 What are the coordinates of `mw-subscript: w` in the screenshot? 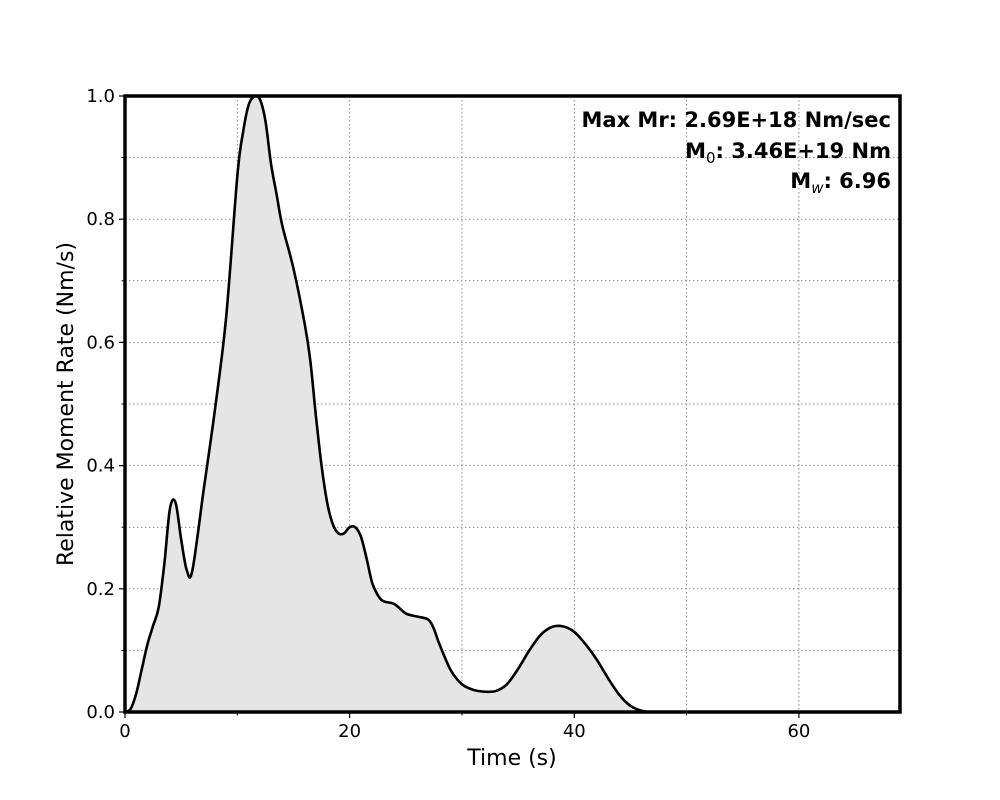 It's located at (817, 188).